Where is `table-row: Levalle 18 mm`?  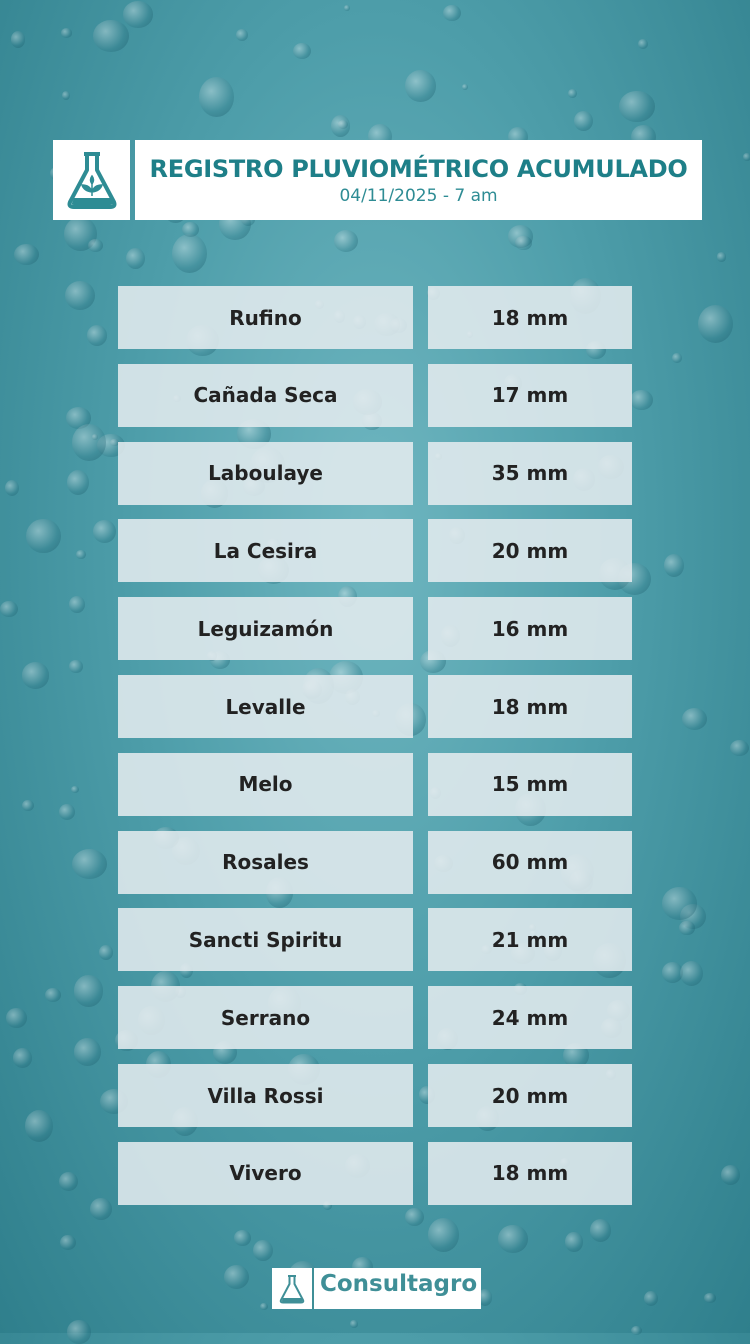 table-row: Levalle 18 mm is located at coordinates (375, 706).